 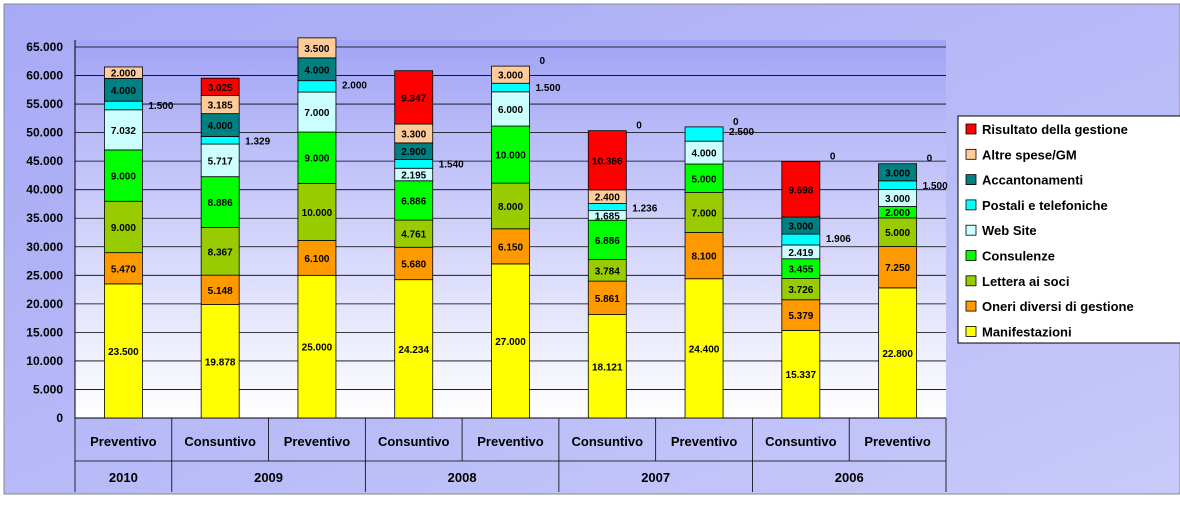 I want to click on y-tick-label: 50.000, so click(x=44, y=133).